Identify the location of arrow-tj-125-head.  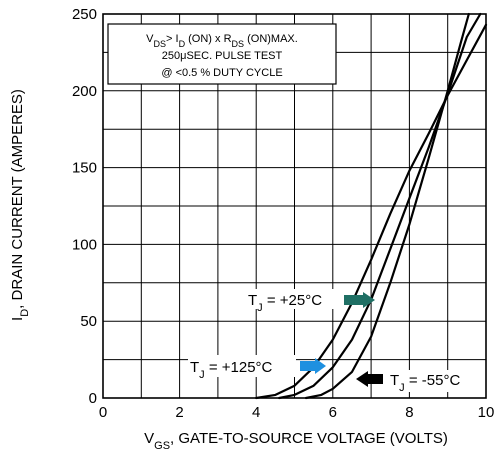
(320, 366).